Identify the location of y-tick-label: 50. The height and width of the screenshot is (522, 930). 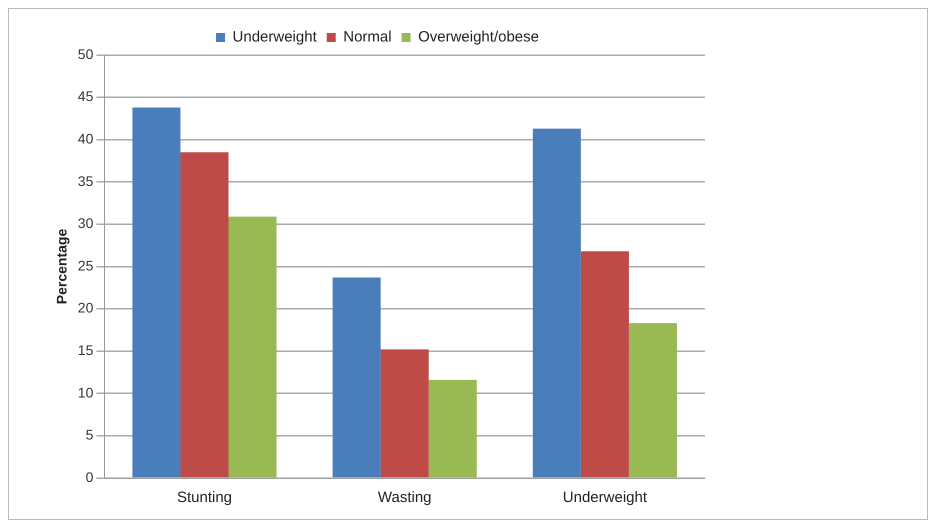
(86, 54).